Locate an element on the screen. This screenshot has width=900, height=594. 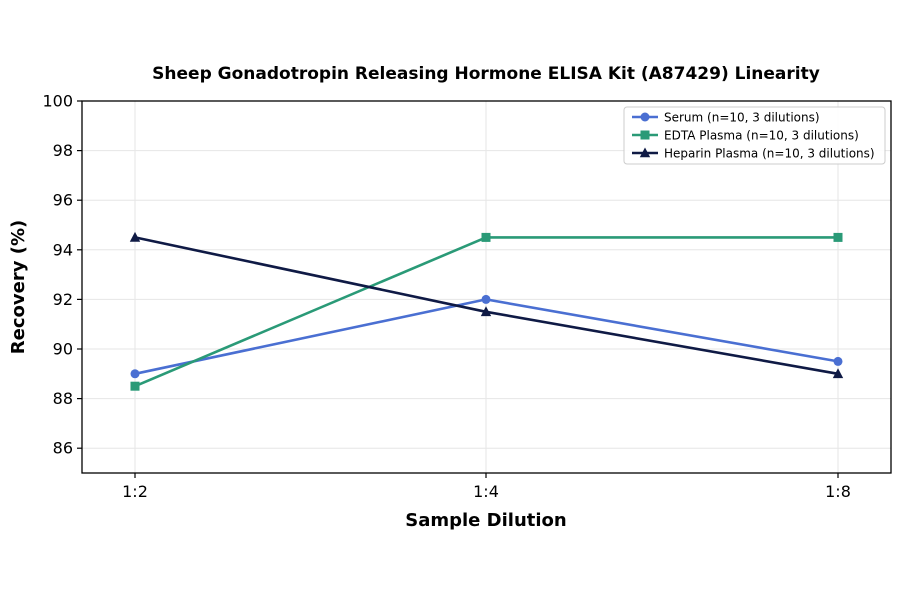
legend-box is located at coordinates (754, 135).